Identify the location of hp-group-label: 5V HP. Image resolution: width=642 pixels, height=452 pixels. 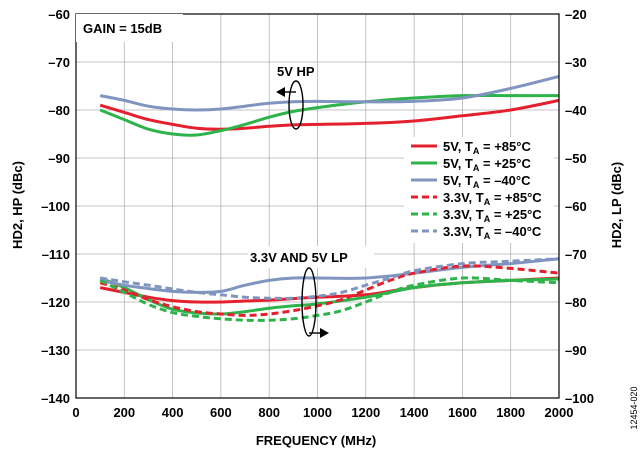
(296, 71).